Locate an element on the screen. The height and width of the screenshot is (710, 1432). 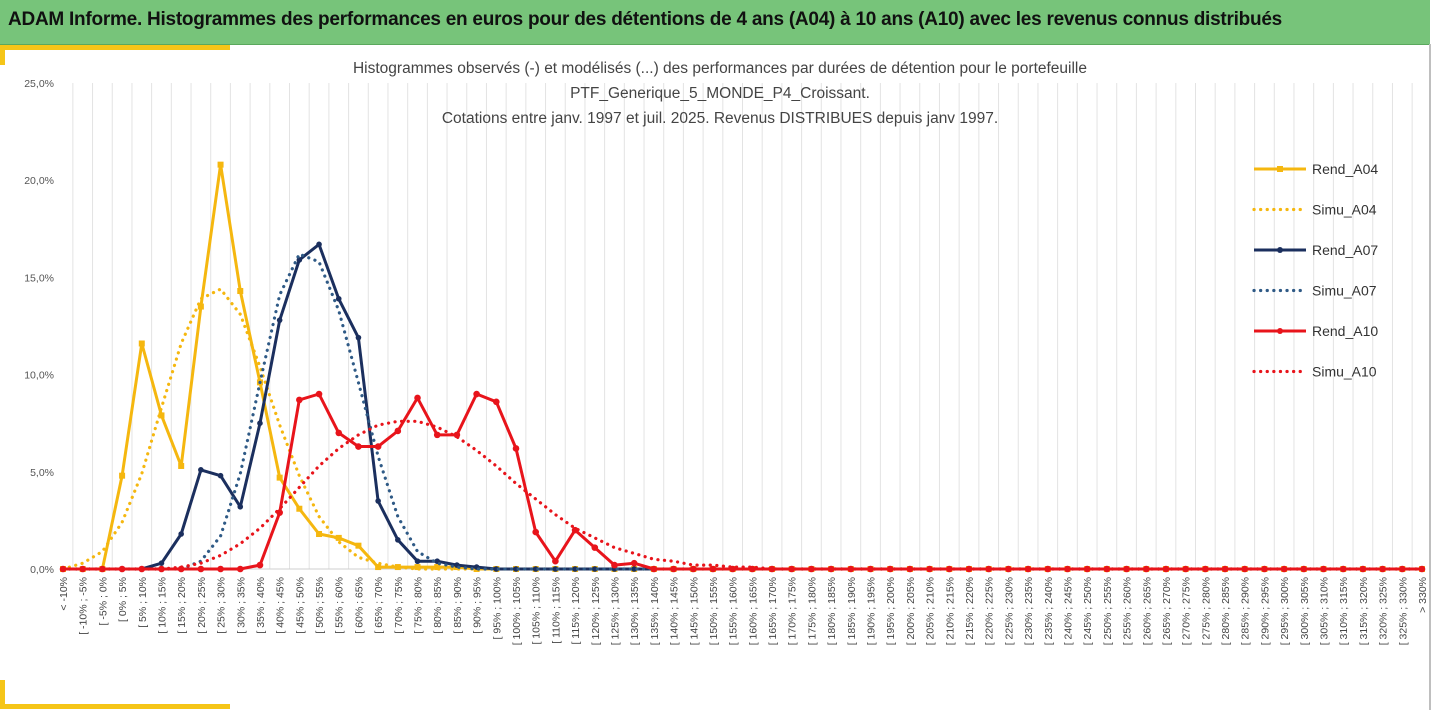
x-tick-label: [ 220% ; 225% is located at coordinates (990, 611).